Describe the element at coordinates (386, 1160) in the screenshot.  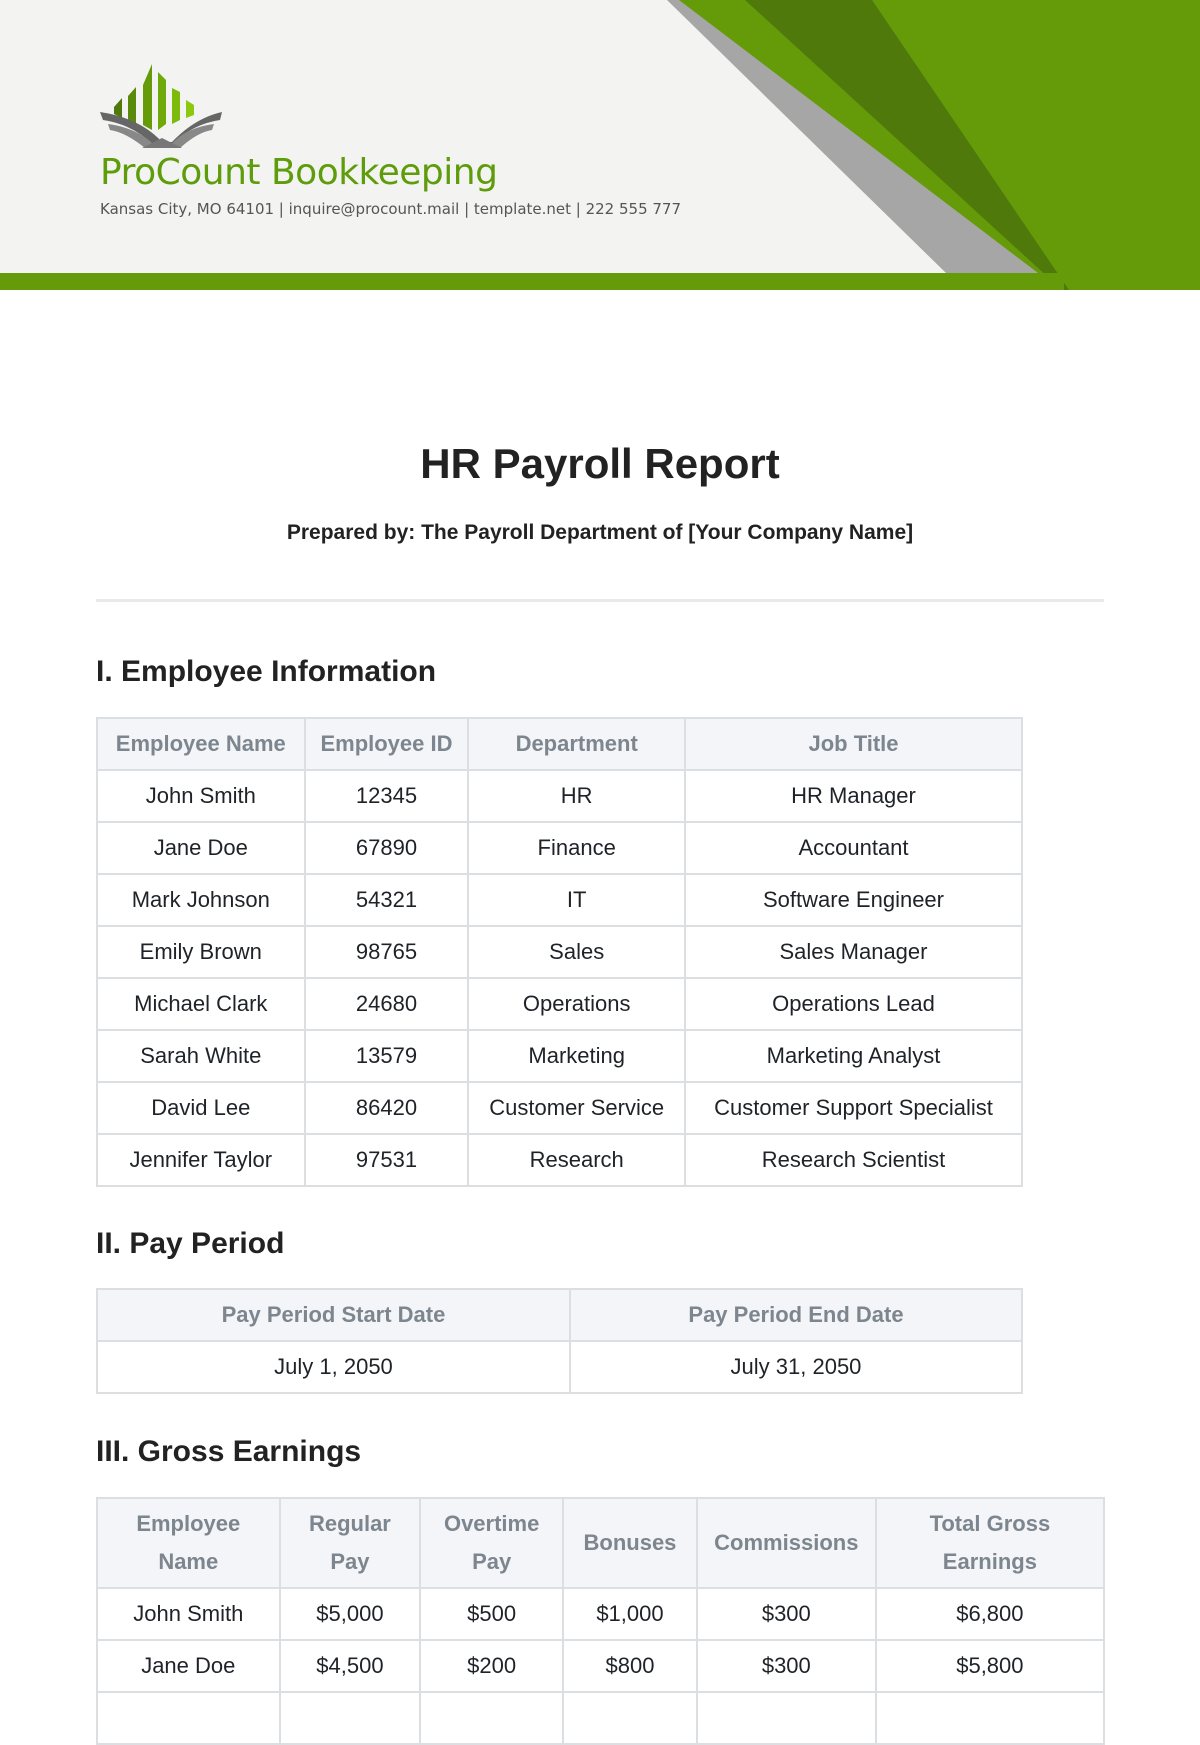
I see `table-cell: 97531` at that location.